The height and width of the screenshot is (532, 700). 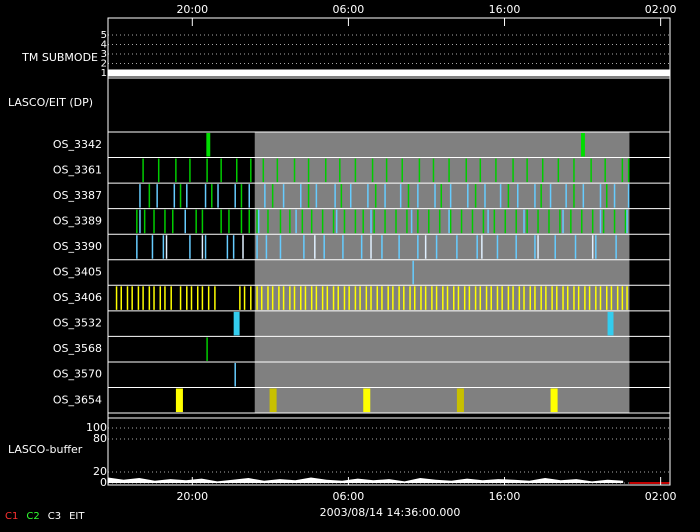 What do you see at coordinates (96, 427) in the screenshot?
I see `buffer-tick-label: 100` at bounding box center [96, 427].